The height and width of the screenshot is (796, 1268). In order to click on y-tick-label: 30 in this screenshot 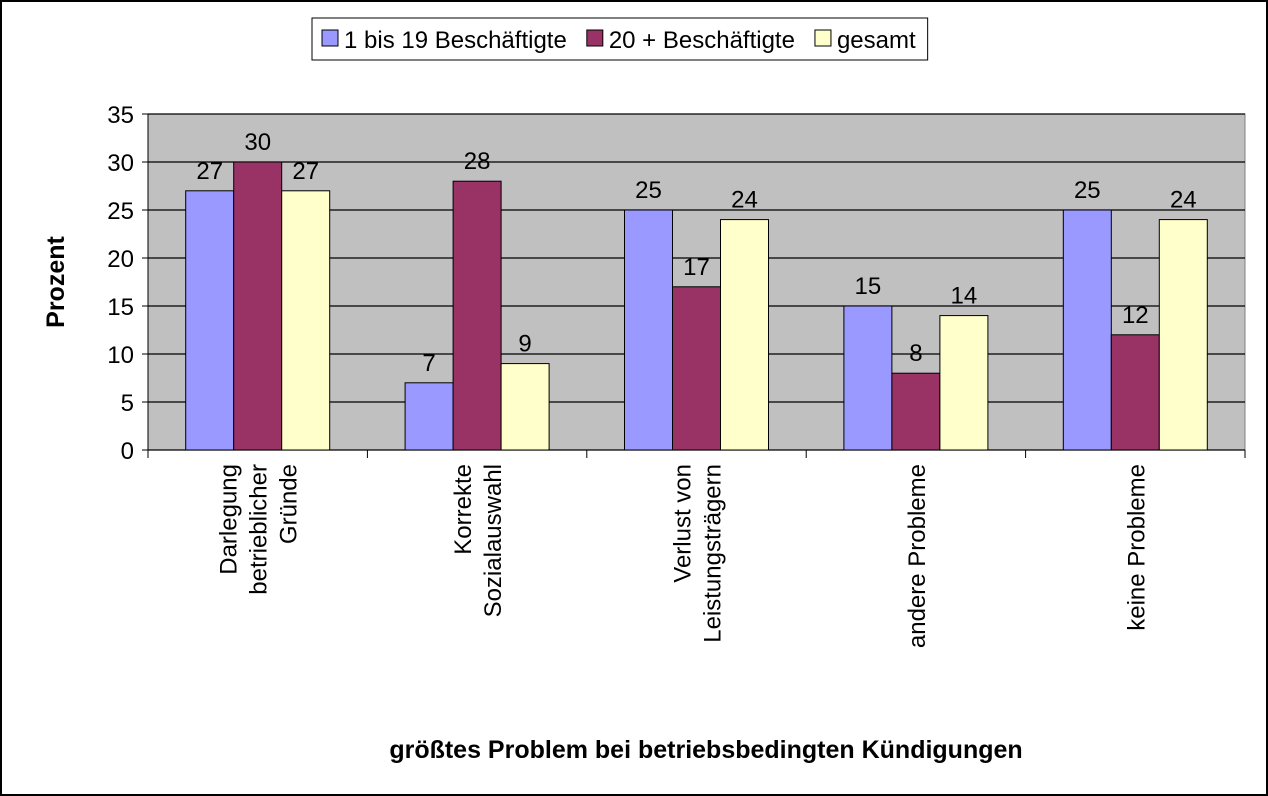, I will do `click(120, 163)`.